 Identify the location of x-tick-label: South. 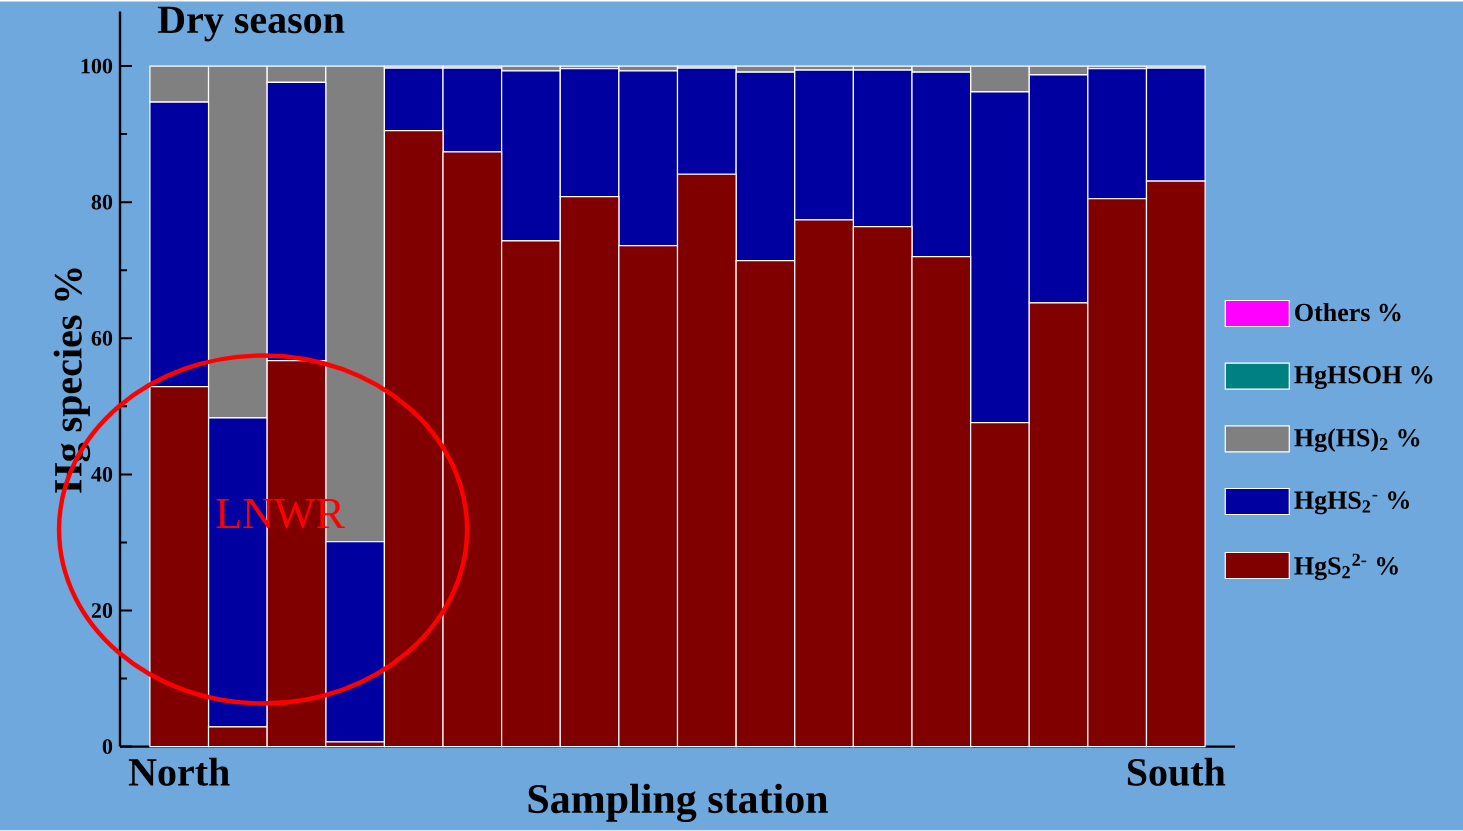
(1176, 772).